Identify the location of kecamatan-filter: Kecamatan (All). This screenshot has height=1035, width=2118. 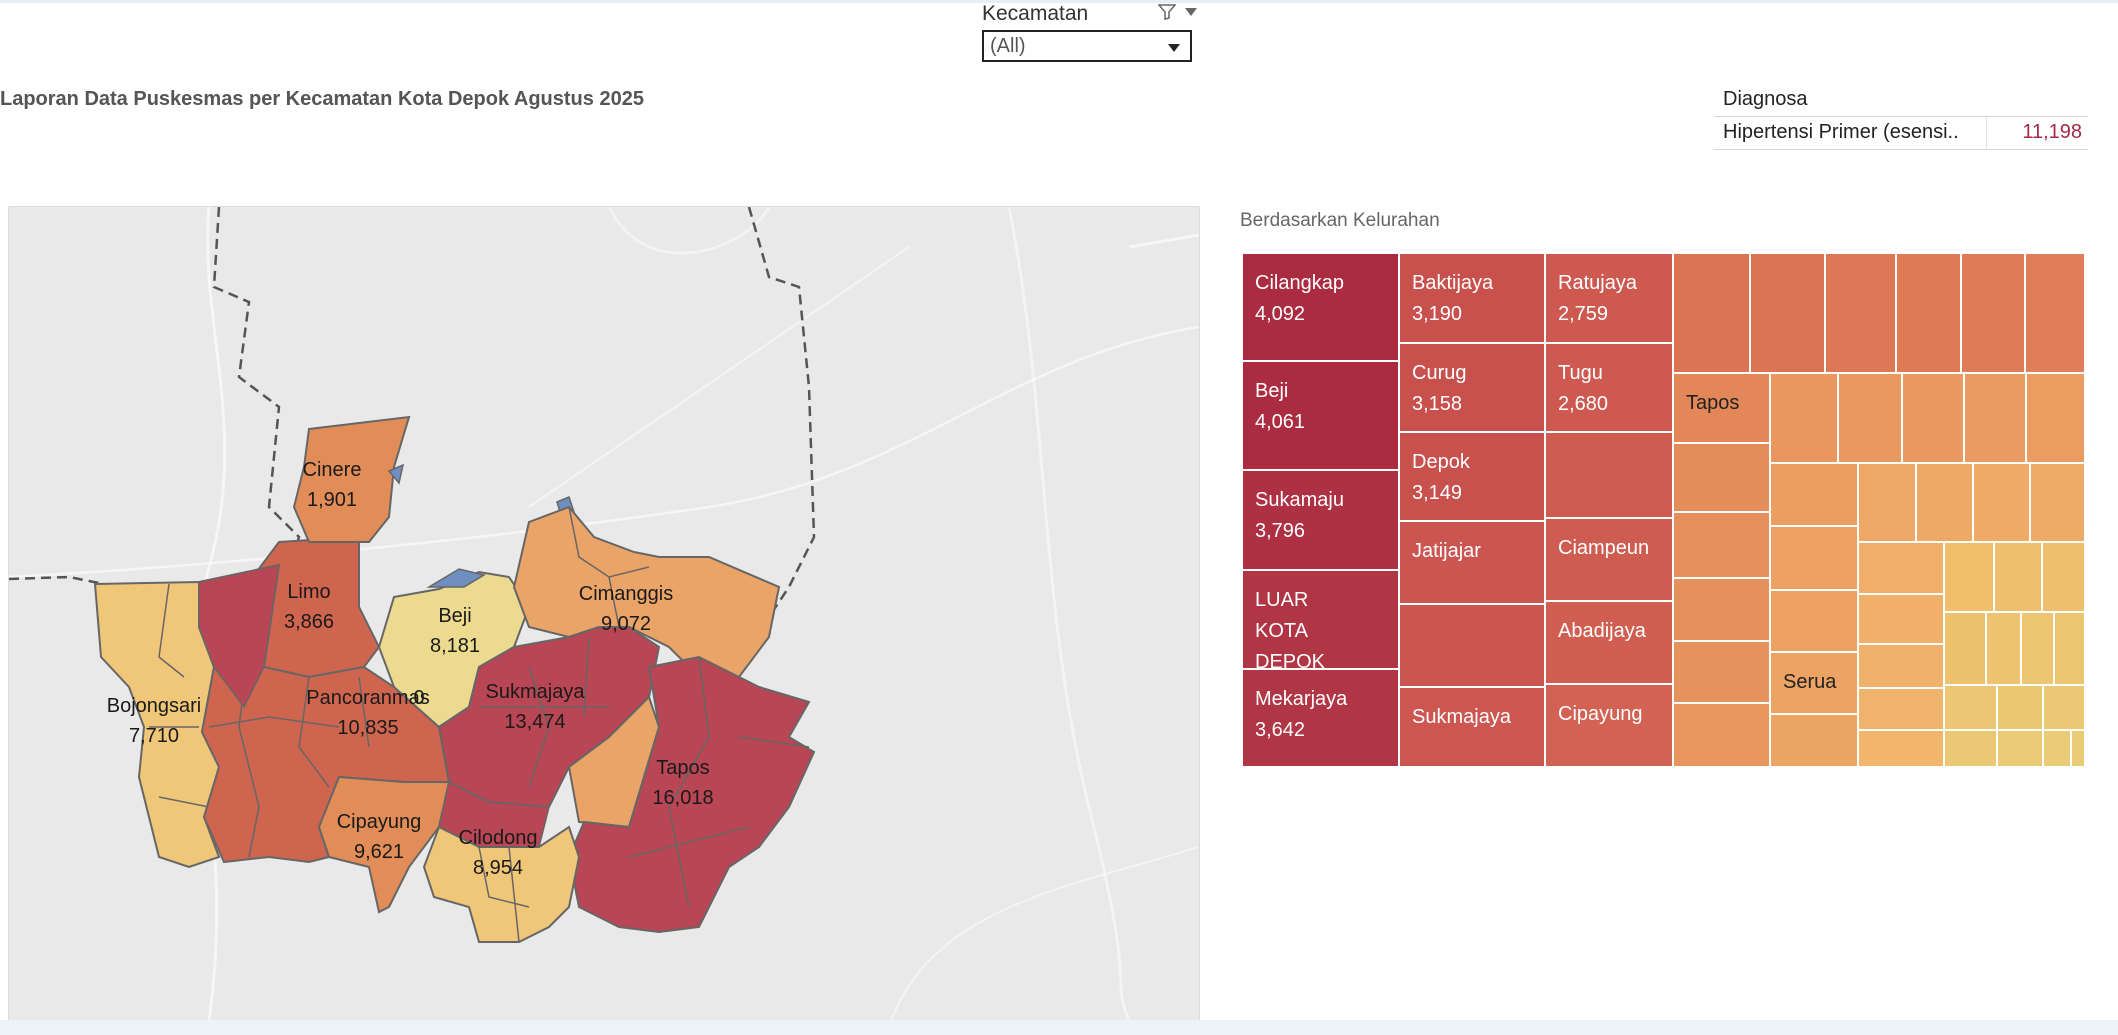
(1090, 34).